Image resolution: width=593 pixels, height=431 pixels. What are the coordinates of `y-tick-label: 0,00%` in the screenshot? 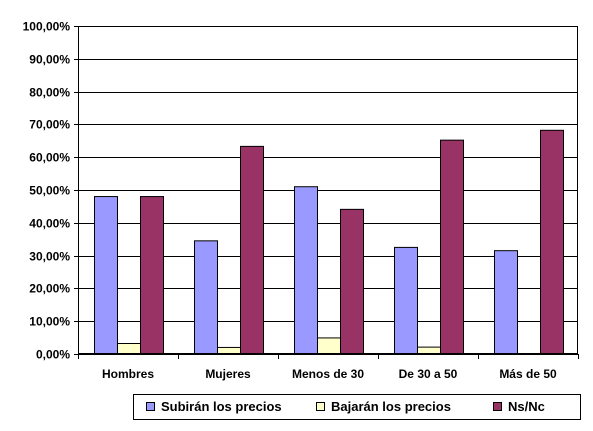 It's located at (53, 355).